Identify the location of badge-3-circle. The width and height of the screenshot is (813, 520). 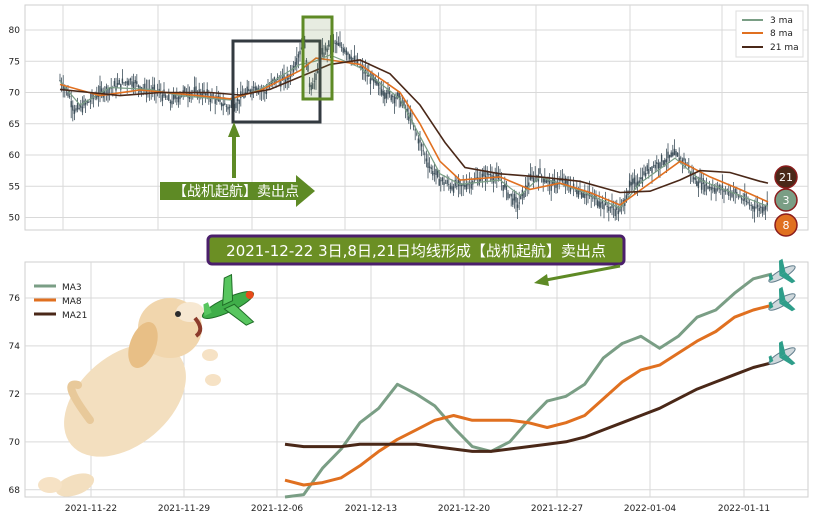
(786, 200).